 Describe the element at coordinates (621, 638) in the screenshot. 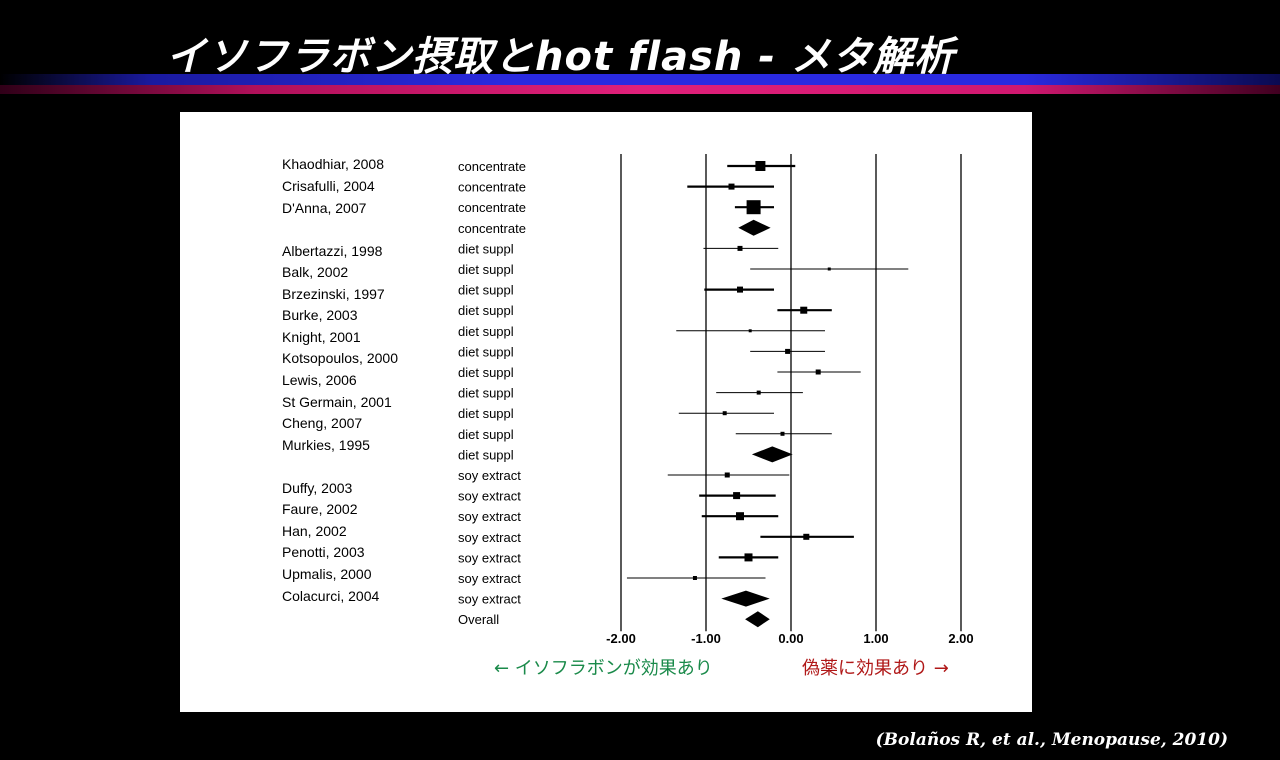

I see `x-tick-label: -2.00` at that location.